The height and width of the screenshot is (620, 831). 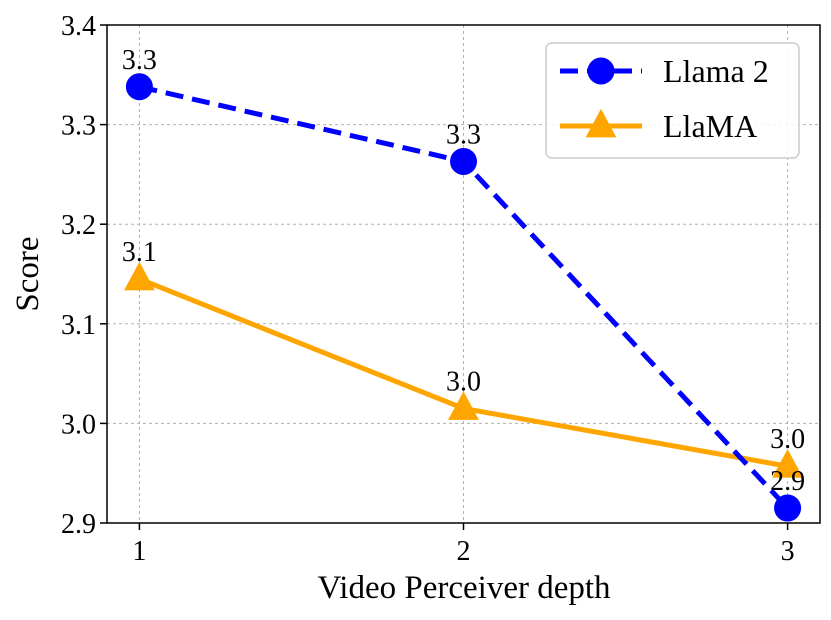 I want to click on data-label: 3.1, so click(x=139, y=252).